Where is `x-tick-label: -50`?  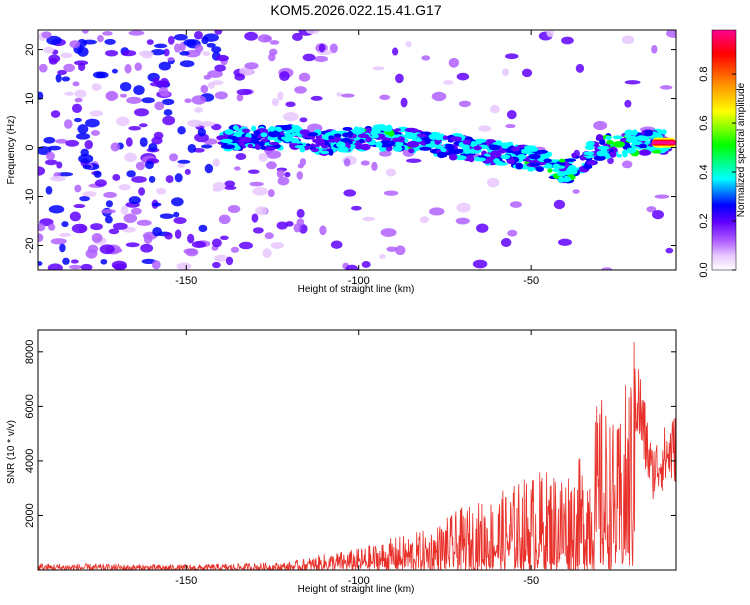
x-tick-label: -50 is located at coordinates (531, 281).